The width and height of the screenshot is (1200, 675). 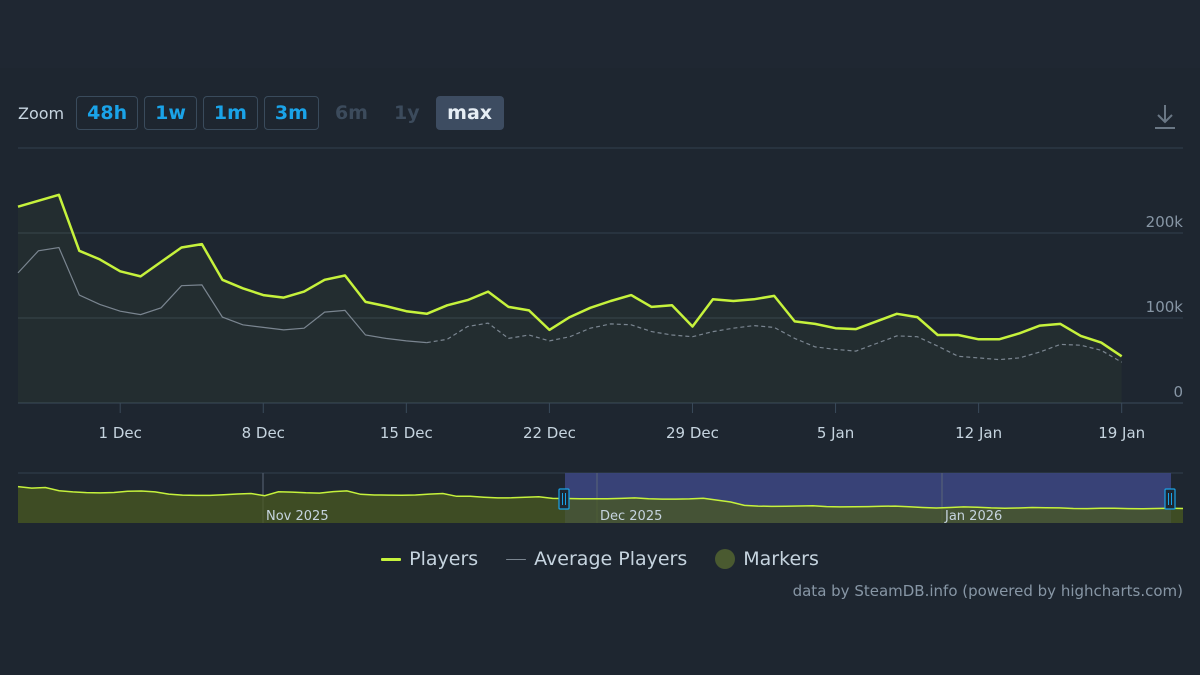 I want to click on zoom-3m-button: 3m, so click(x=291, y=113).